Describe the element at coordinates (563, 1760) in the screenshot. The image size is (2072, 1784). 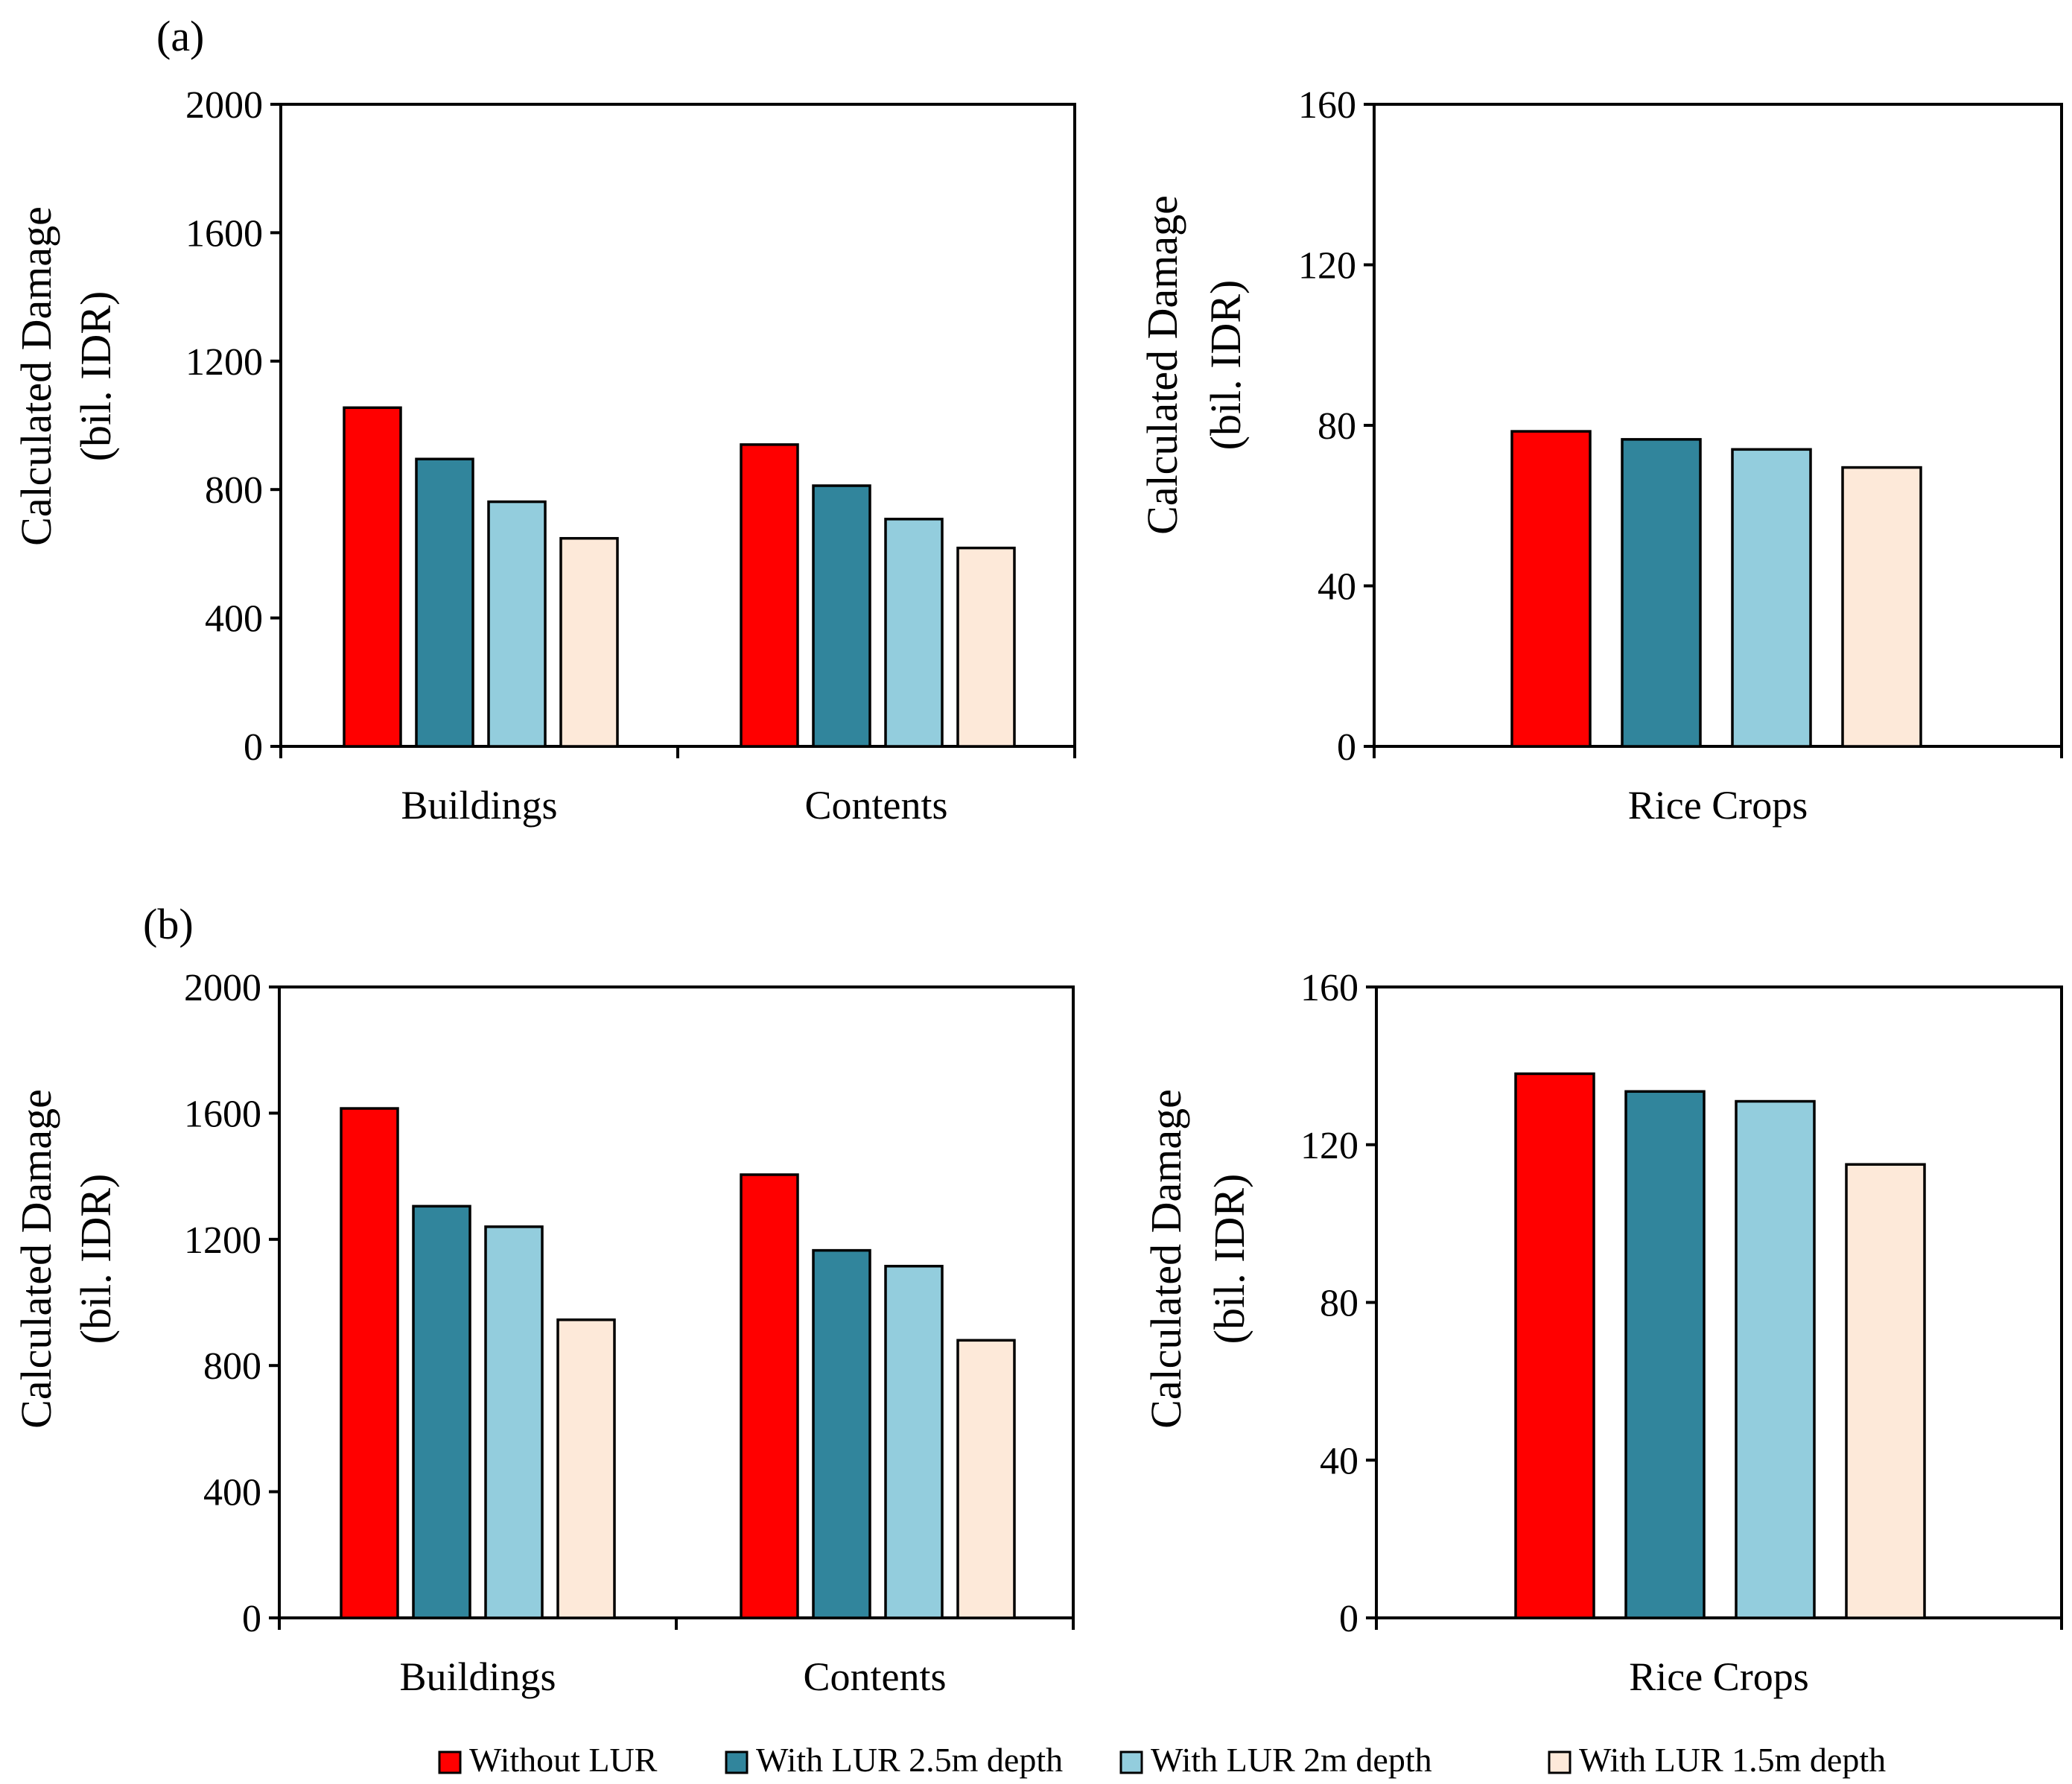
I see `legend-label: Without LUR` at that location.